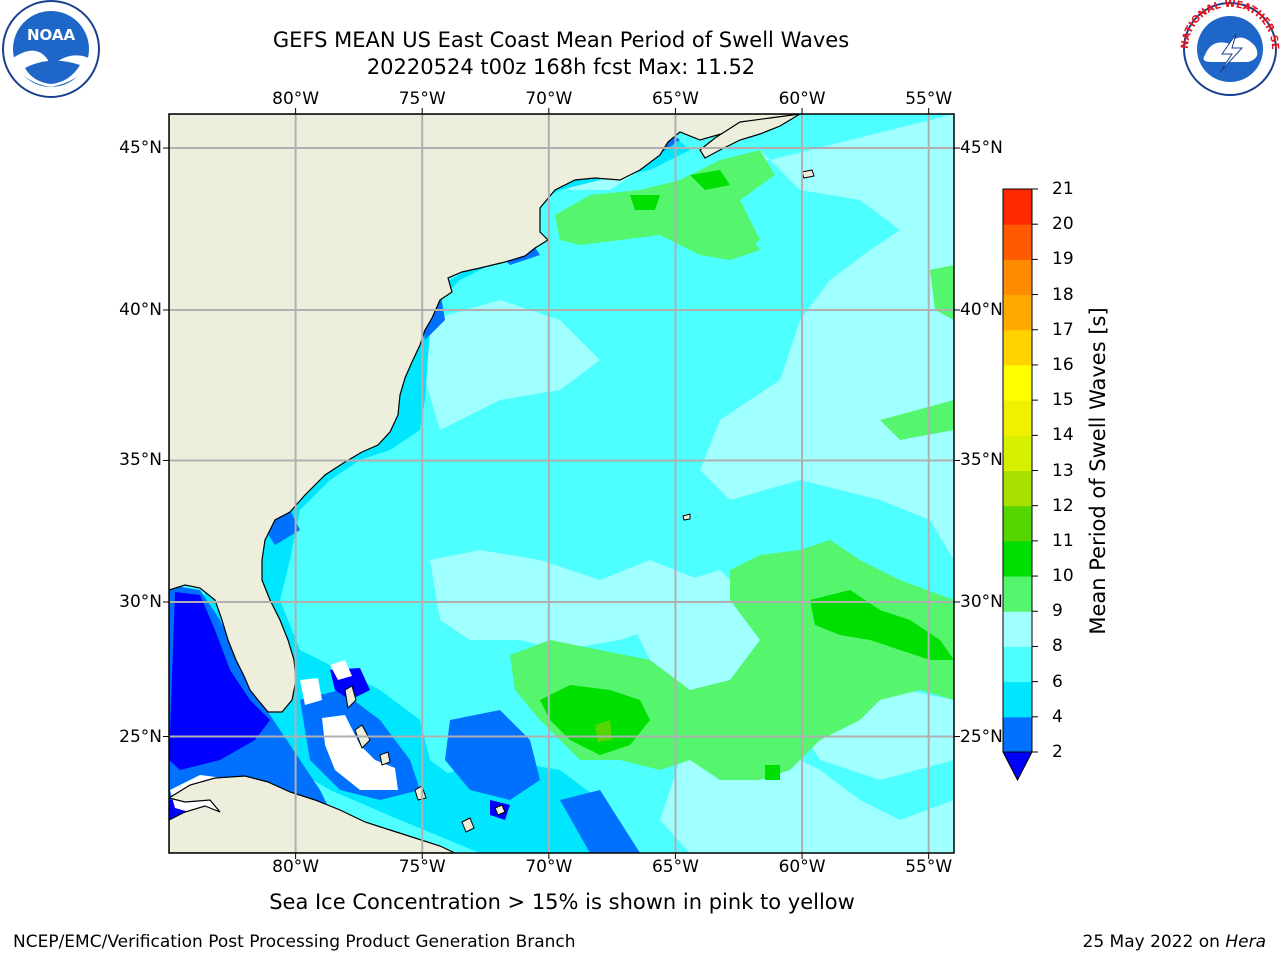  I want to click on colorbar-tick-label: 20, so click(1063, 224).